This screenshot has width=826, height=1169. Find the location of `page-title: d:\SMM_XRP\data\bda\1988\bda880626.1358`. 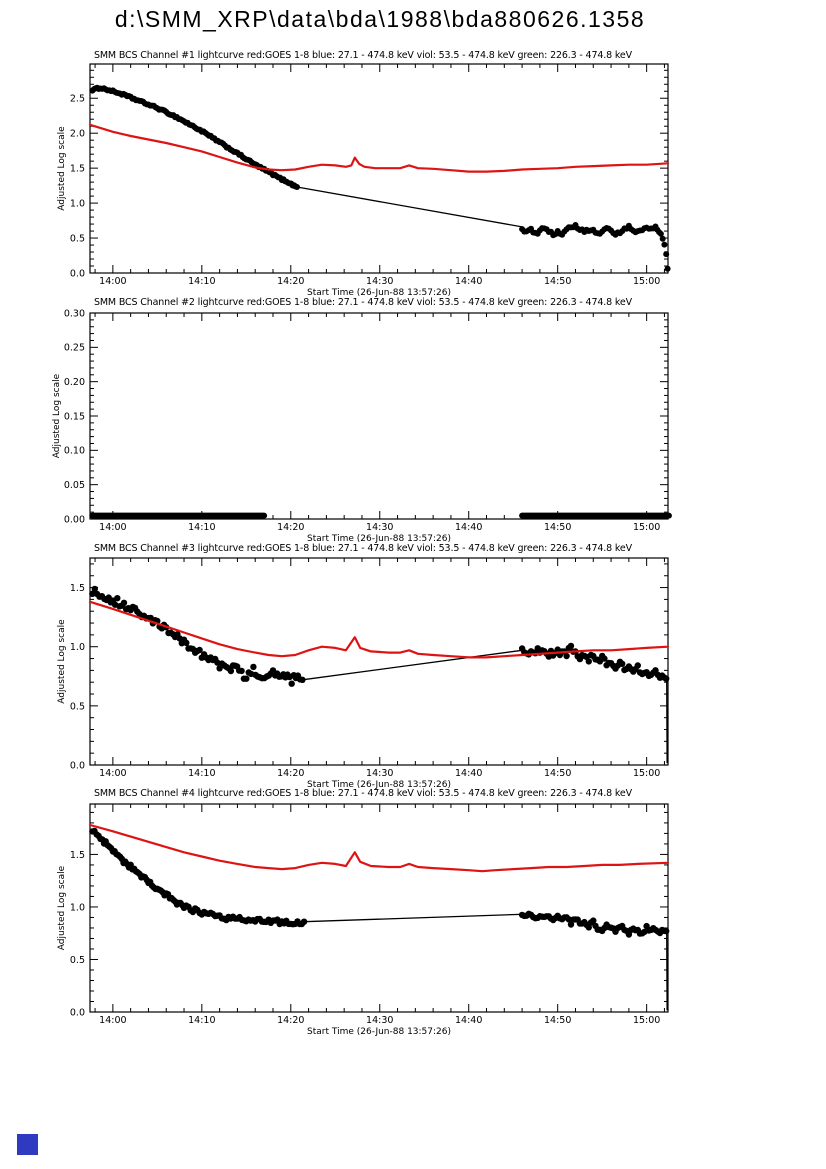

page-title: d:\SMM_XRP\data\bda\1988\bda880626.1358 is located at coordinates (380, 19).